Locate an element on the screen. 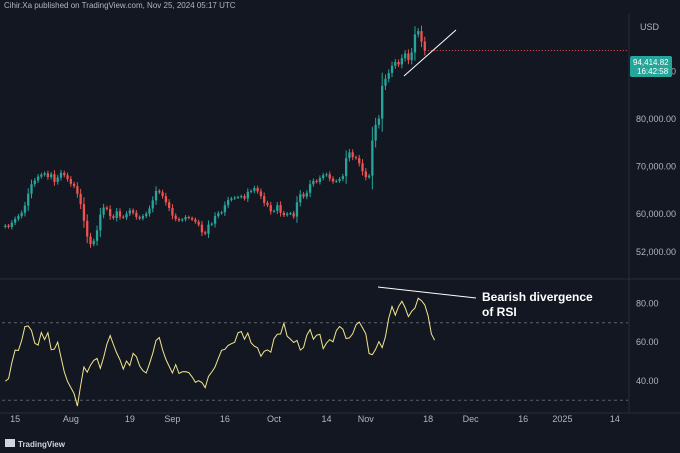 The image size is (680, 453). x-tick-label: 2025 is located at coordinates (562, 419).